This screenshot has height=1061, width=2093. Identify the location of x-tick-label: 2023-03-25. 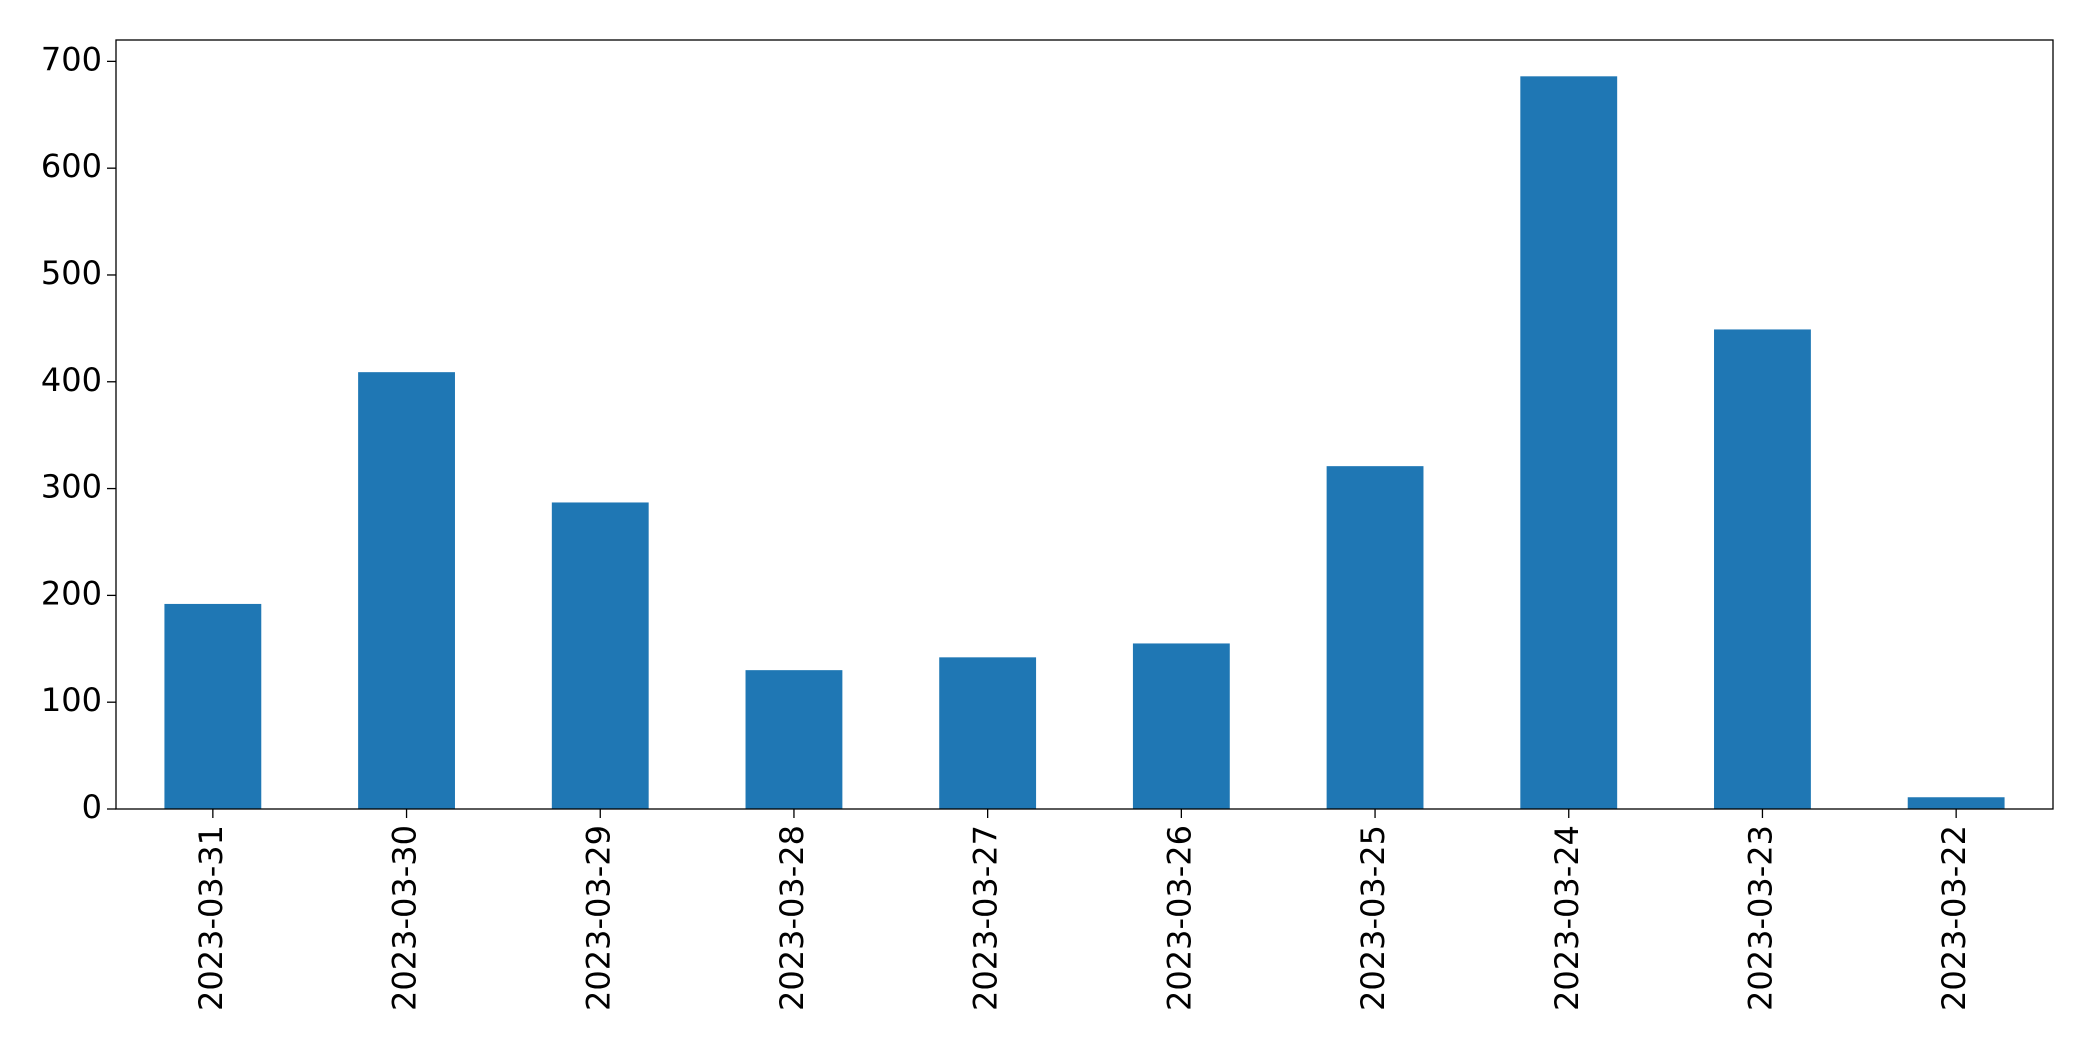
(1373, 918).